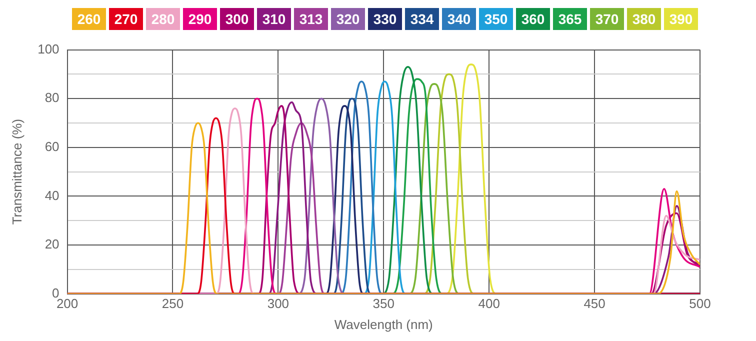 The image size is (756, 341). Describe the element at coordinates (496, 19) in the screenshot. I see `text: 350` at that location.